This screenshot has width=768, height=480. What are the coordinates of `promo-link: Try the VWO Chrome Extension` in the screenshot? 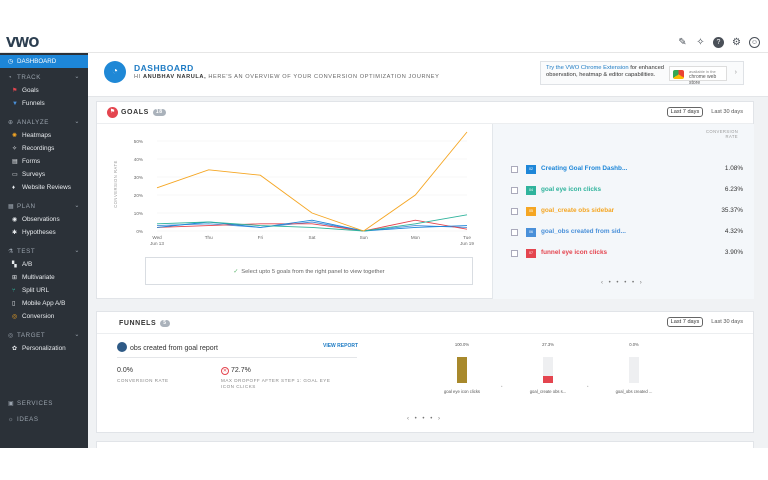 It's located at (587, 68).